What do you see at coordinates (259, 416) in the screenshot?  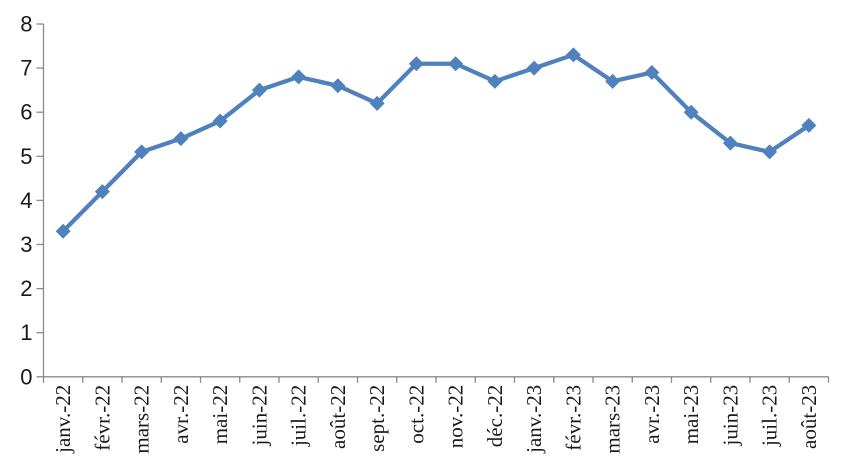 I see `x-axis-label: juin-22` at bounding box center [259, 416].